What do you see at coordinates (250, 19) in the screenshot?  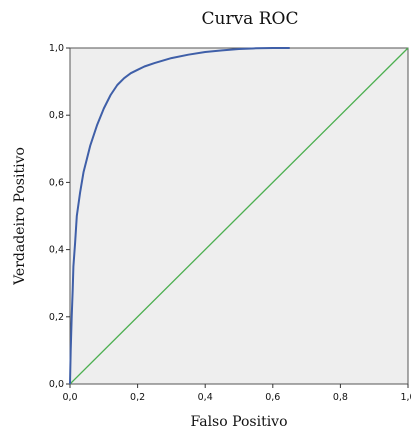 I see `chart-title: Curva ROC` at bounding box center [250, 19].